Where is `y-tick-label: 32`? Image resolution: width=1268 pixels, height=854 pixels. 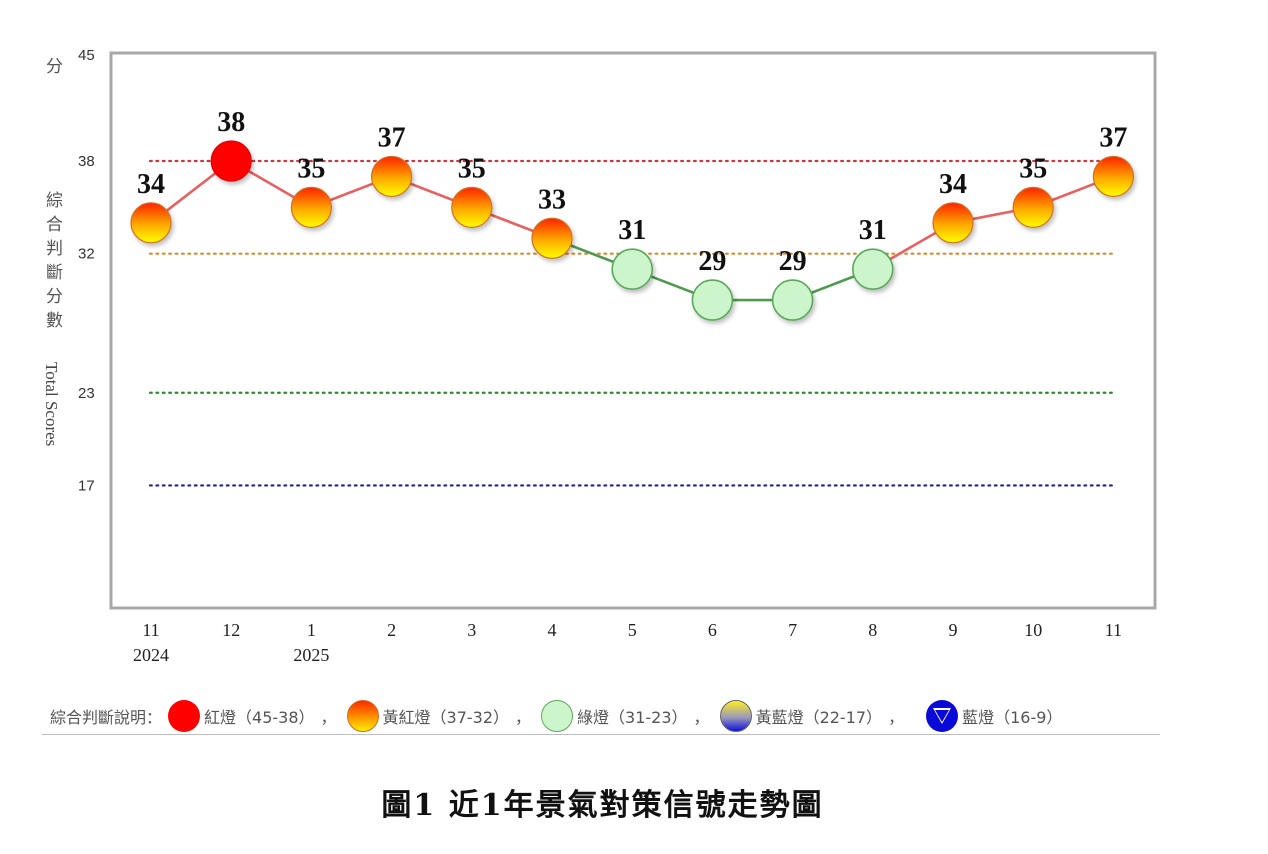 y-tick-label: 32 is located at coordinates (86, 254).